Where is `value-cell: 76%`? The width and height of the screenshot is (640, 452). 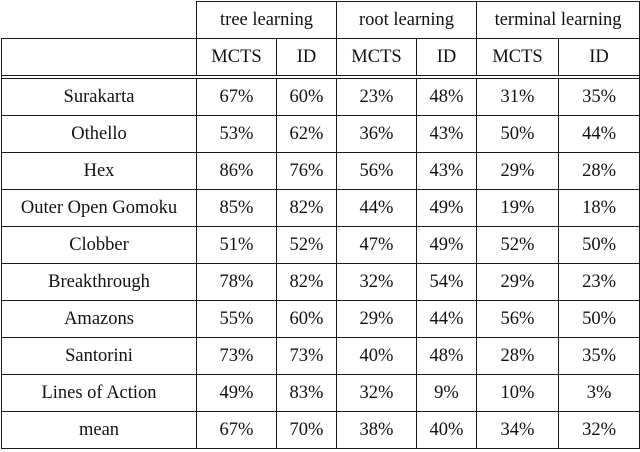 value-cell: 76% is located at coordinates (306, 171).